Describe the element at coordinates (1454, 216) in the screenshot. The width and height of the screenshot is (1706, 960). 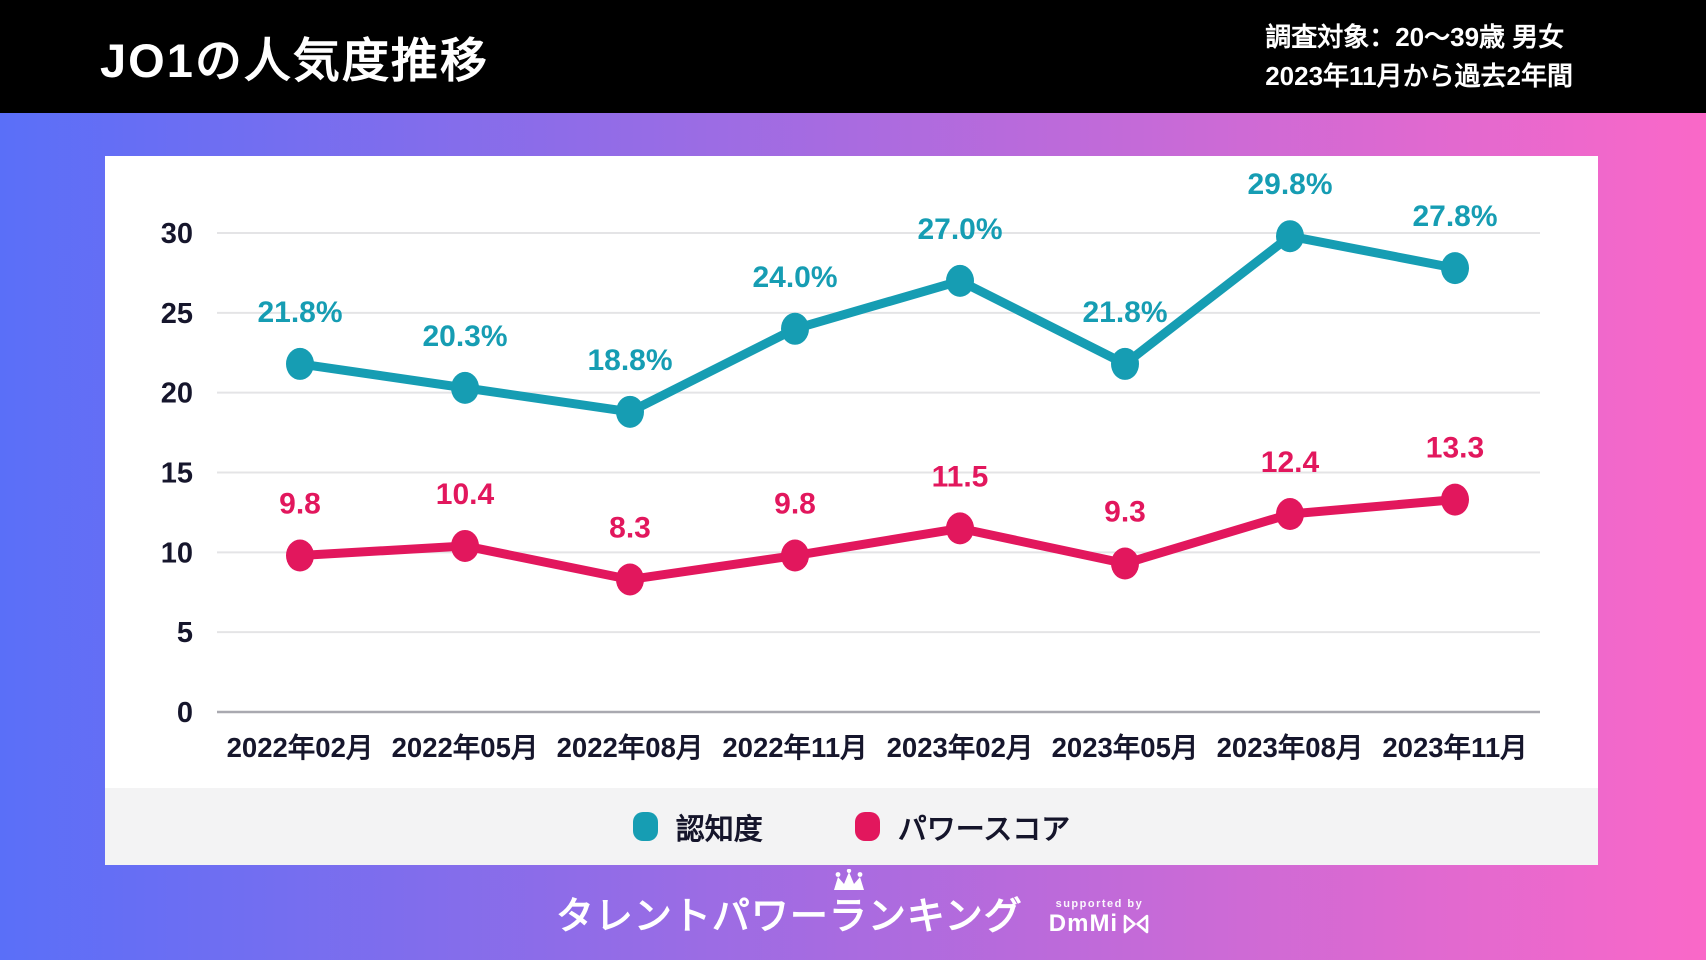
I see `data-label: 27.8%` at that location.